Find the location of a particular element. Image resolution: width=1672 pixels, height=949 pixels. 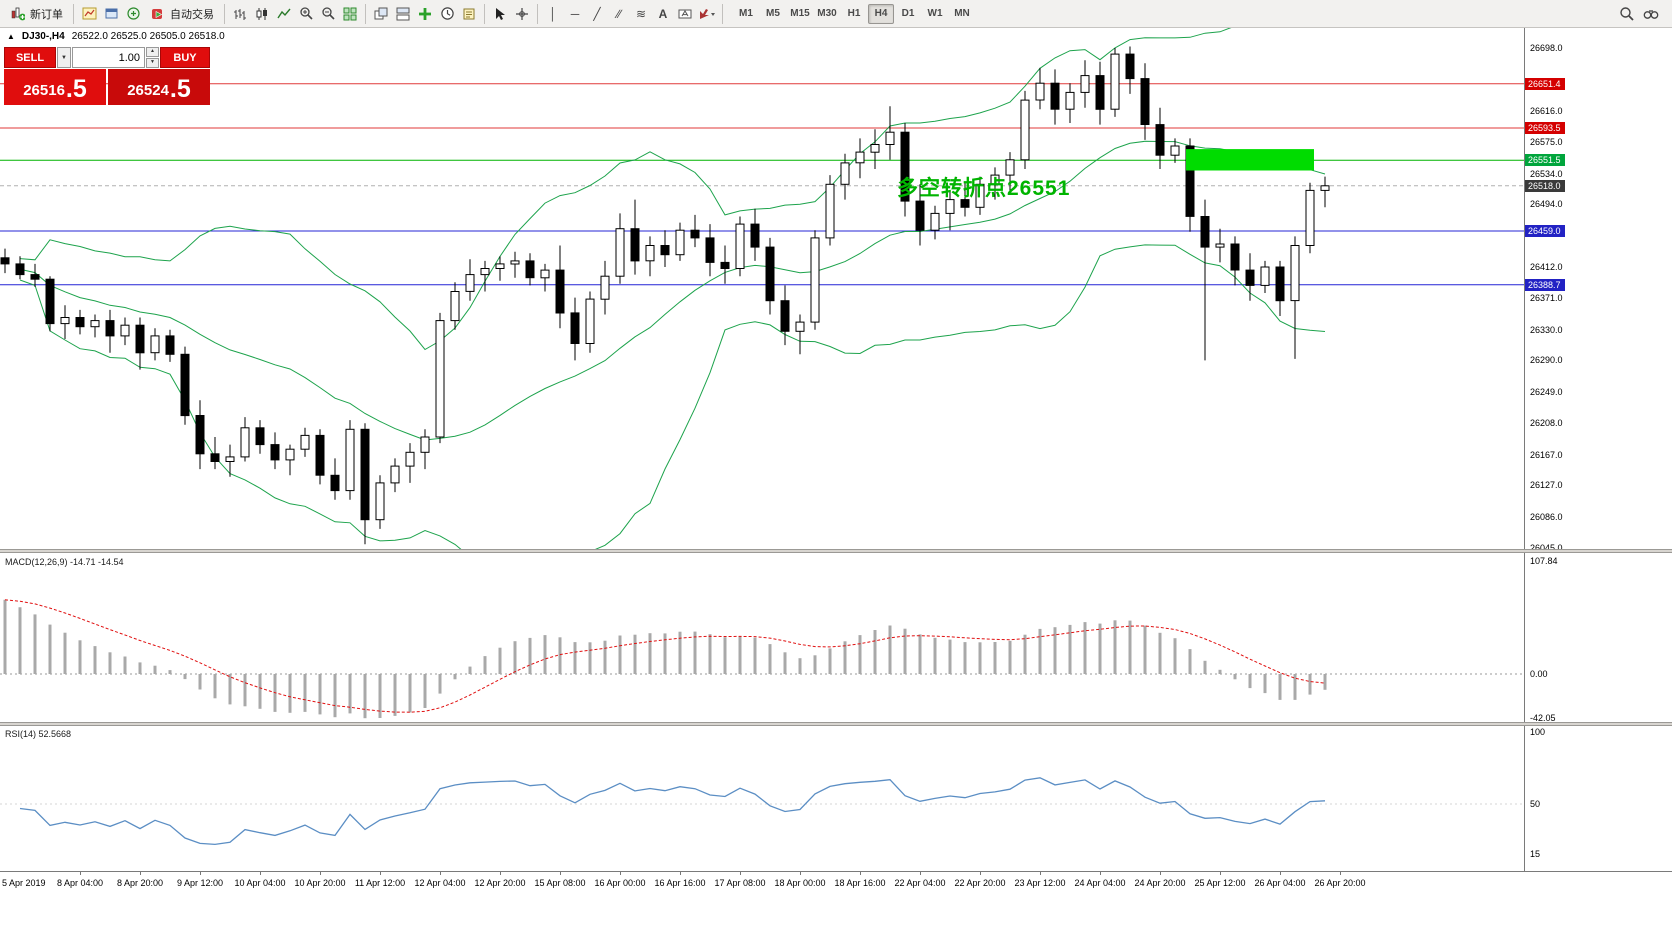

price-axis-label: 26330.0 is located at coordinates (1546, 329).